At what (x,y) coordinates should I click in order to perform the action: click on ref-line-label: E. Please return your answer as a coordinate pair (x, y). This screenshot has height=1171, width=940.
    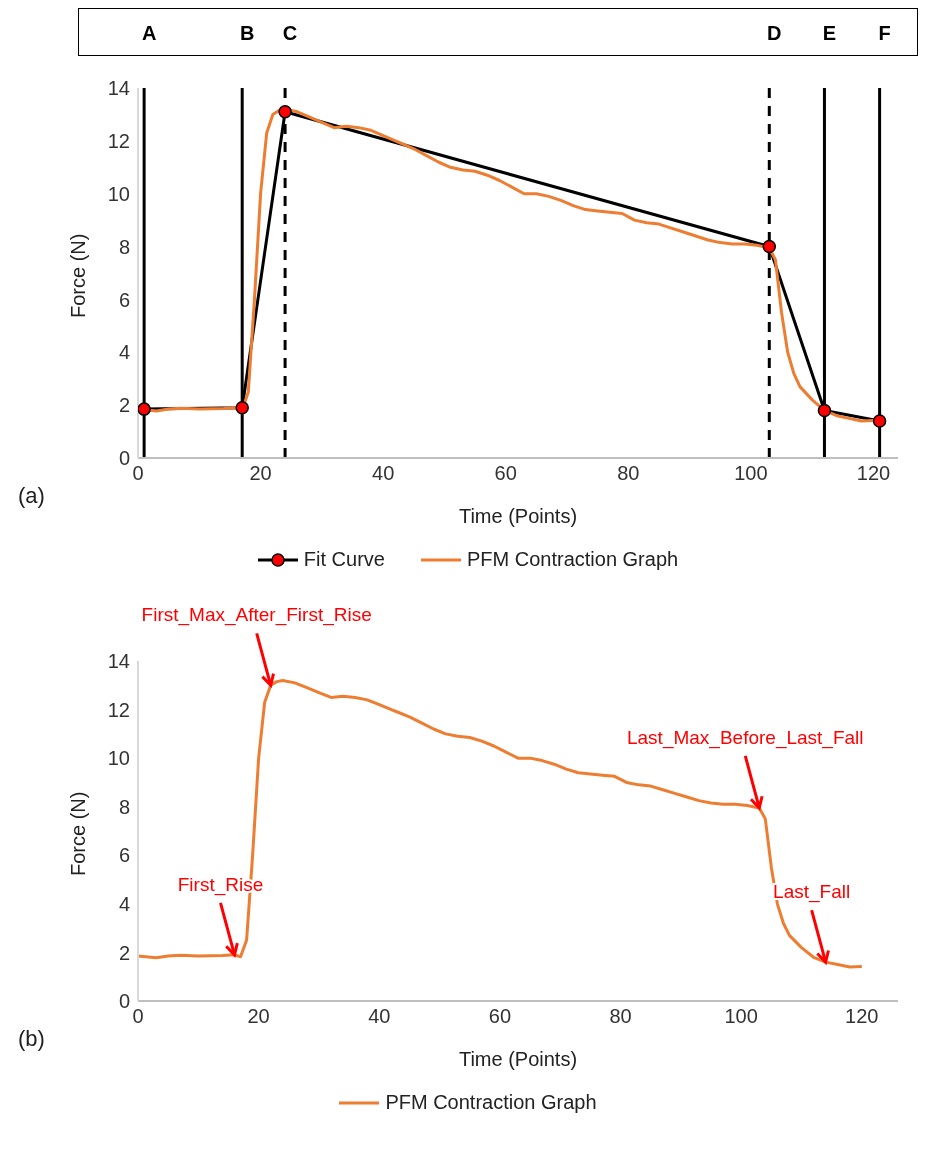
    Looking at the image, I should click on (829, 33).